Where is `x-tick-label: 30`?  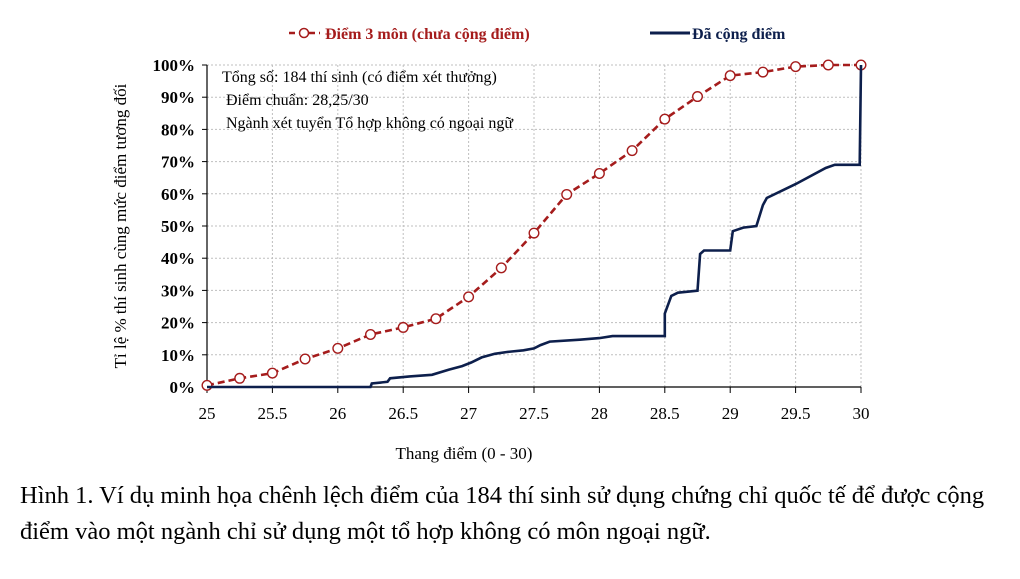 x-tick-label: 30 is located at coordinates (861, 413).